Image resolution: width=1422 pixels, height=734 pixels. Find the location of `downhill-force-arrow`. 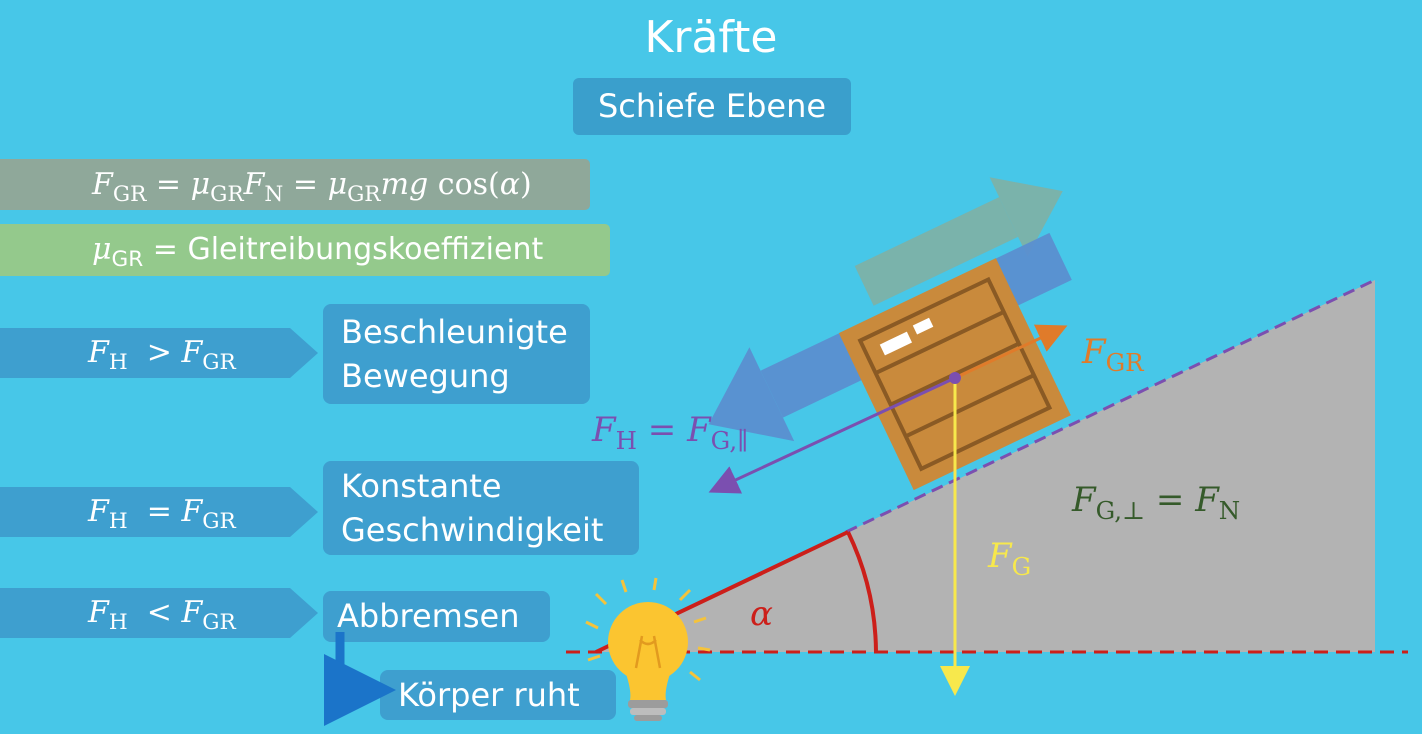

downhill-force-arrow is located at coordinates (832, 435).